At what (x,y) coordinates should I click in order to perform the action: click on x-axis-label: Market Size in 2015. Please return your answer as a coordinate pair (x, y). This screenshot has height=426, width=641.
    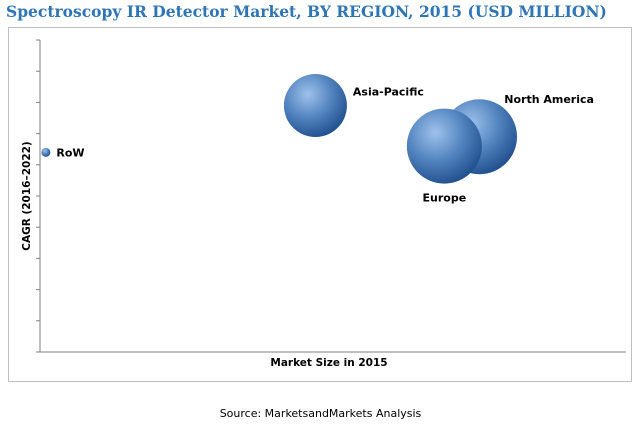
    Looking at the image, I should click on (328, 363).